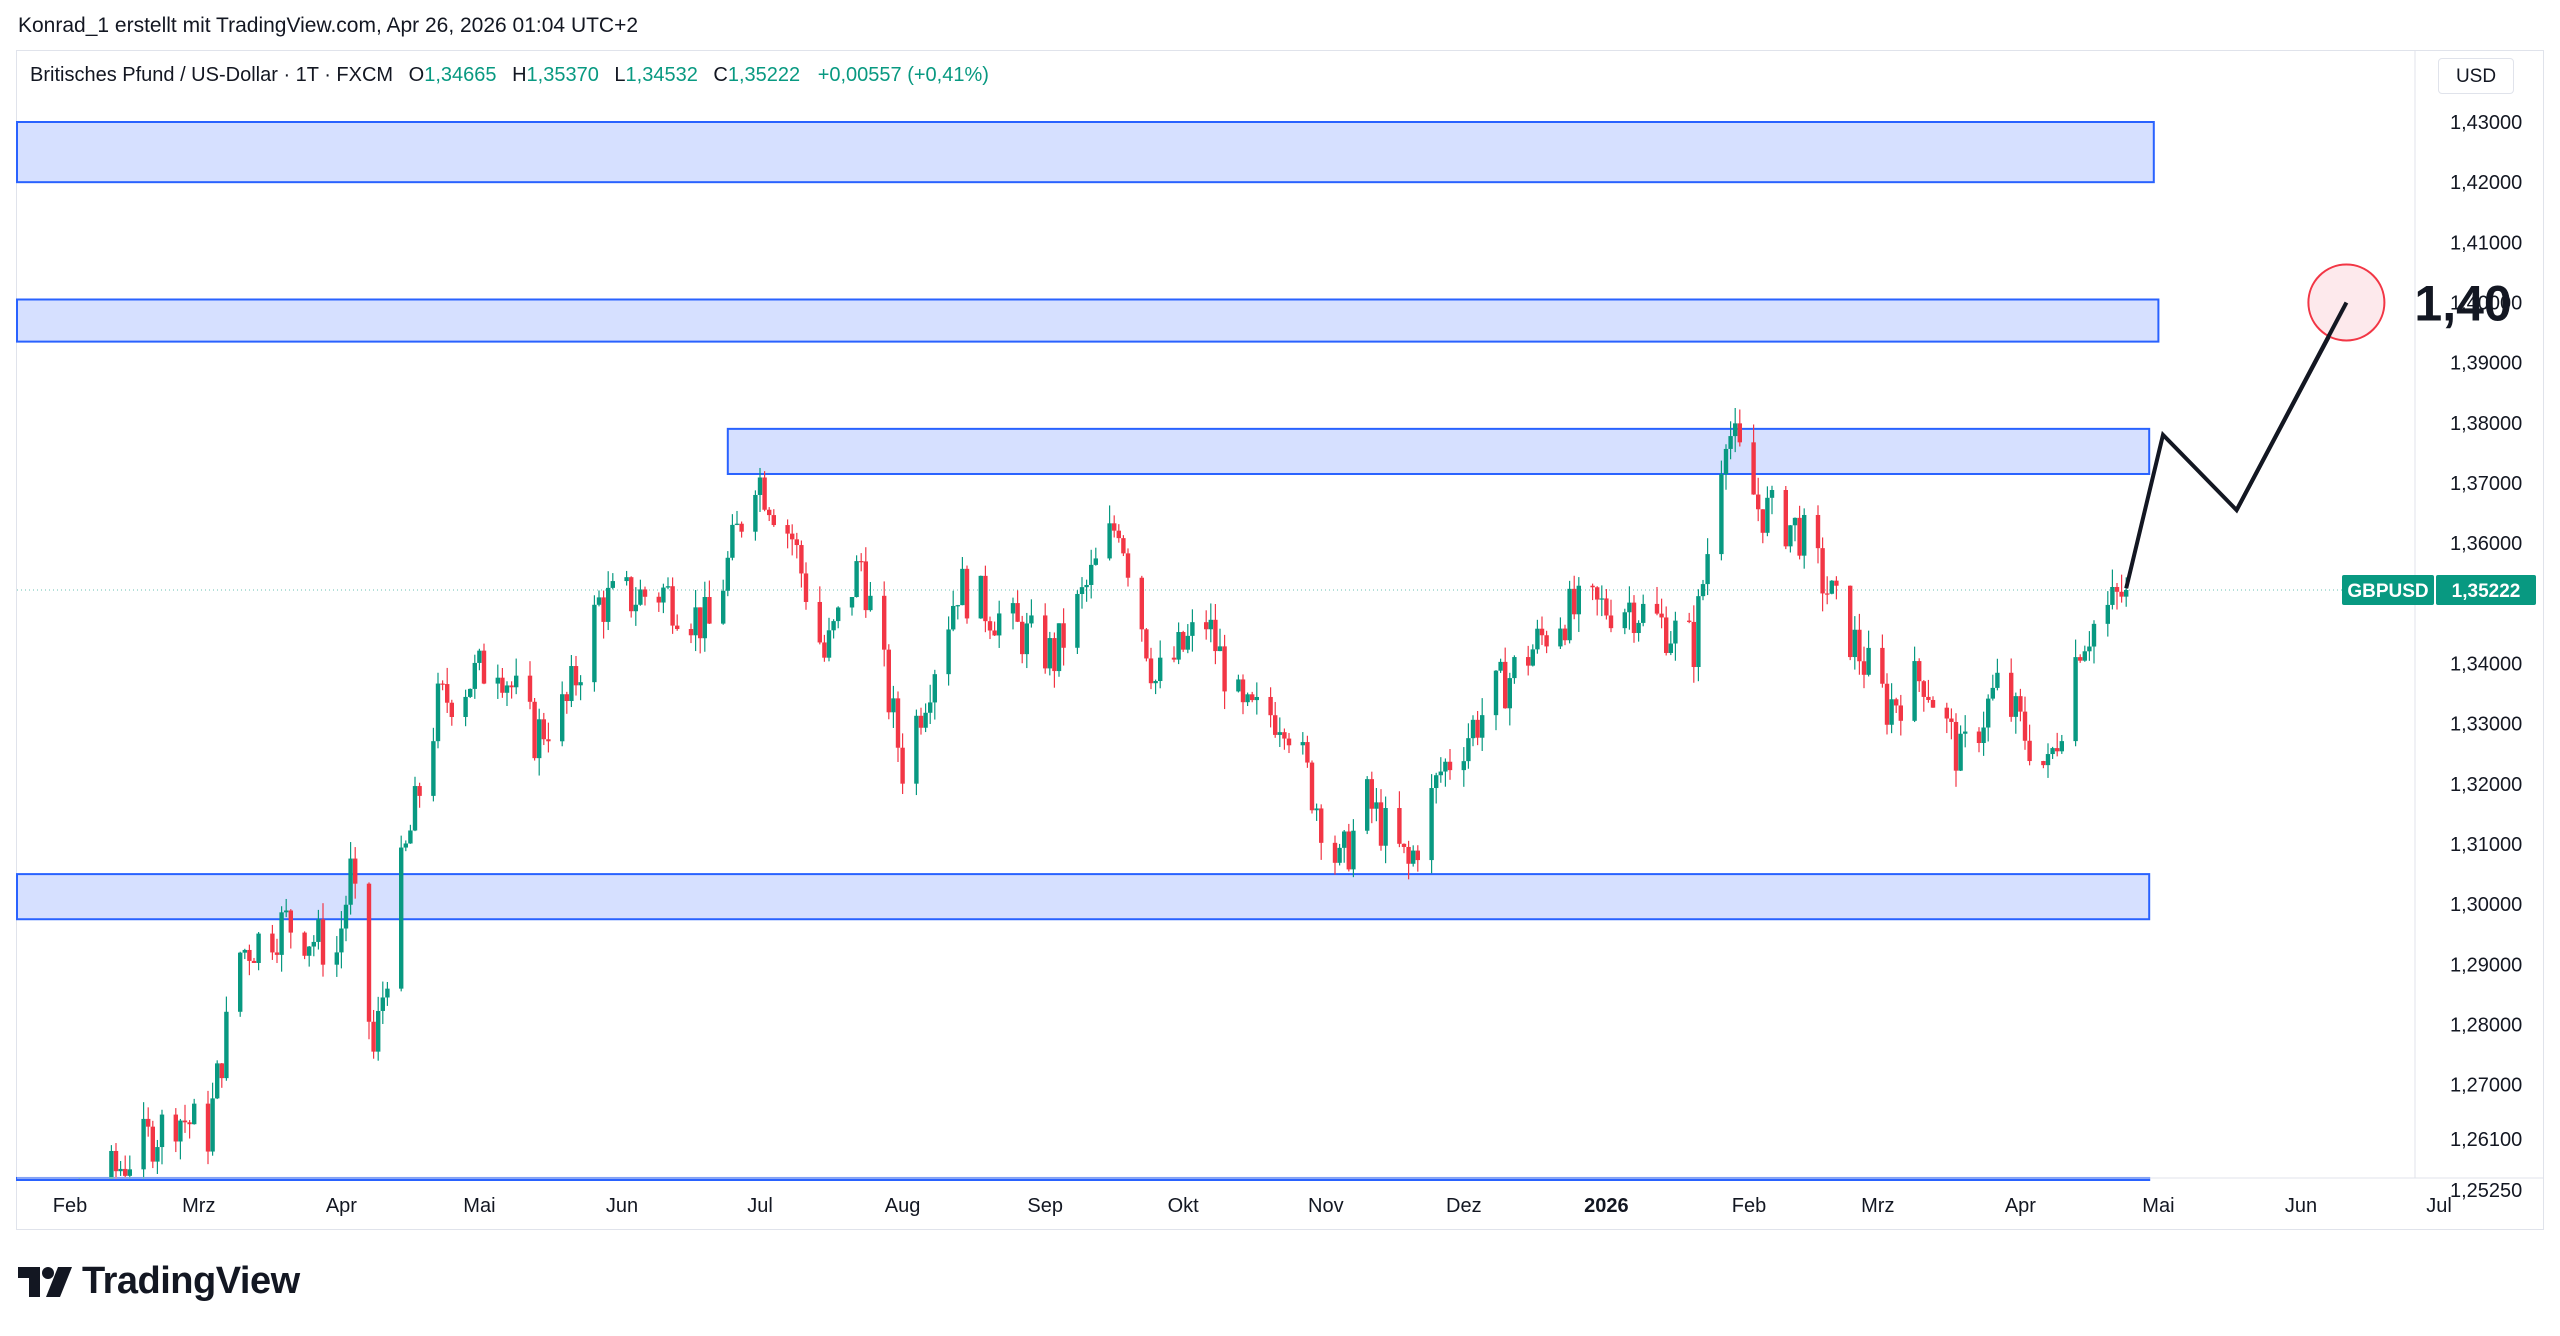 The height and width of the screenshot is (1336, 2560). I want to click on time-tick-label: Jun, so click(2301, 1206).